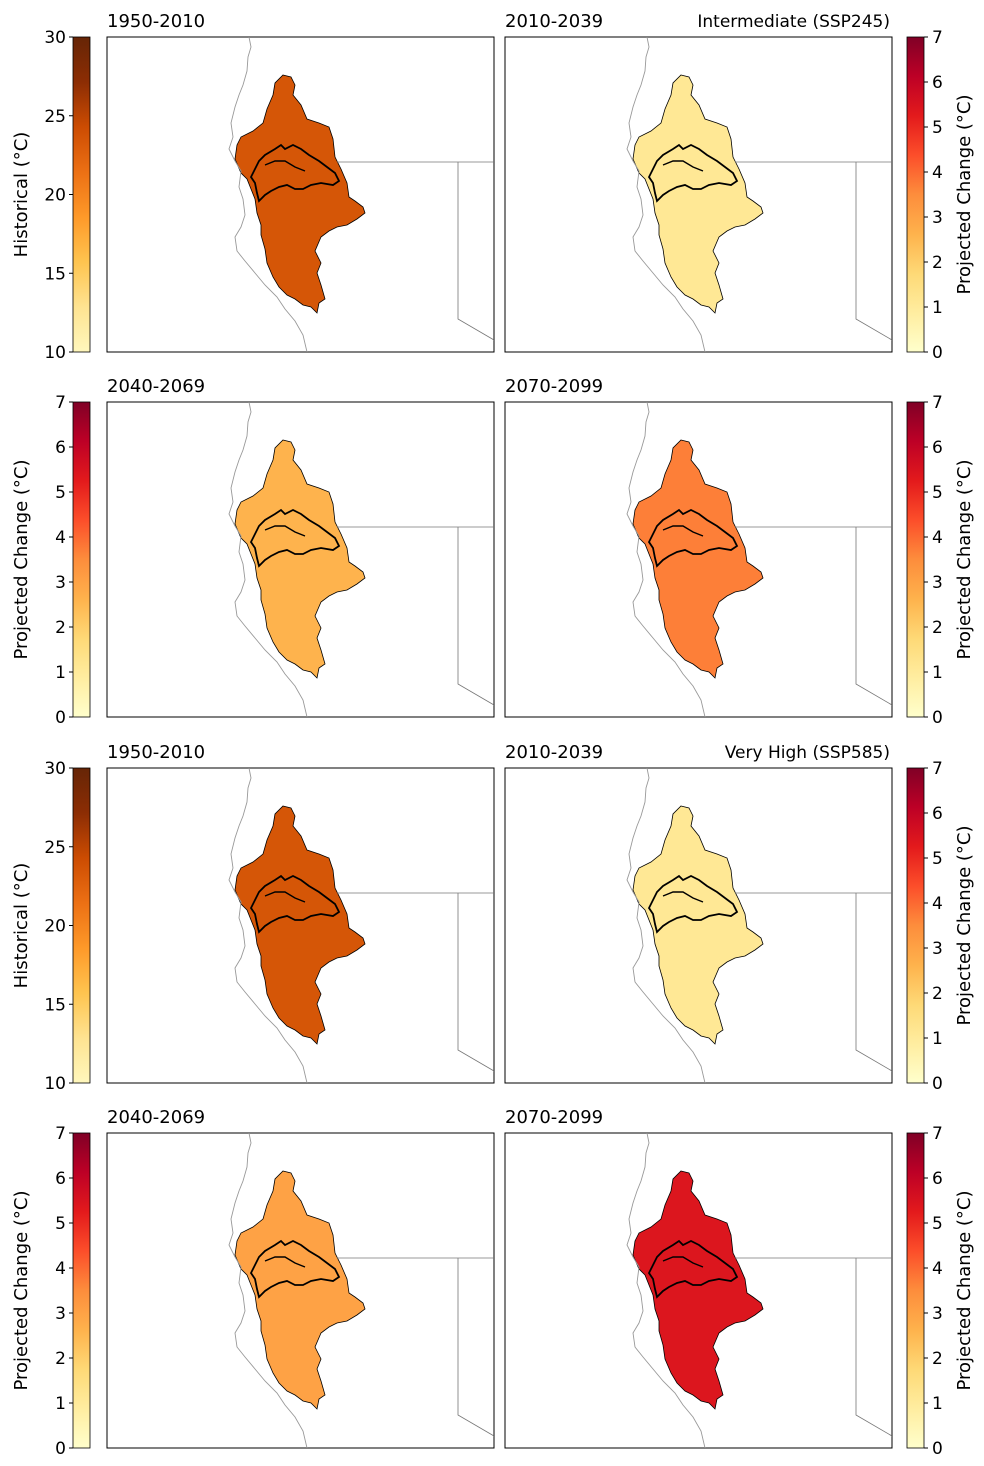 The height and width of the screenshot is (1466, 984). What do you see at coordinates (51, 195) in the screenshot?
I see `colorbar: 10 15 20 25 30 Historical (°C)` at bounding box center [51, 195].